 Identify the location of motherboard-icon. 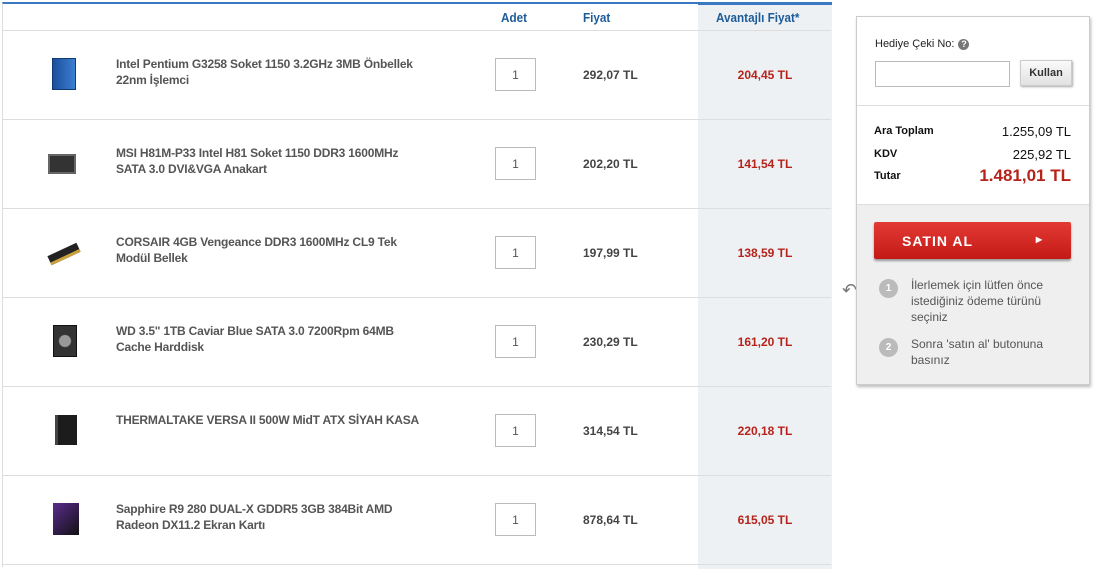
(62, 164).